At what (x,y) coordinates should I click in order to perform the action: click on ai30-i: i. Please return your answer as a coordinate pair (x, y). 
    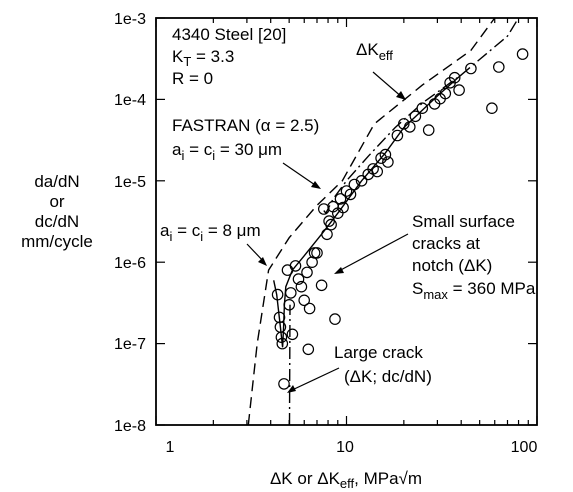
    Looking at the image, I should click on (182, 155).